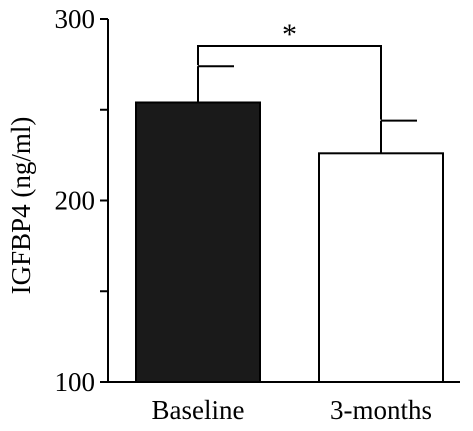 The height and width of the screenshot is (431, 473). Describe the element at coordinates (381, 410) in the screenshot. I see `x-tick-label: 3-months` at that location.